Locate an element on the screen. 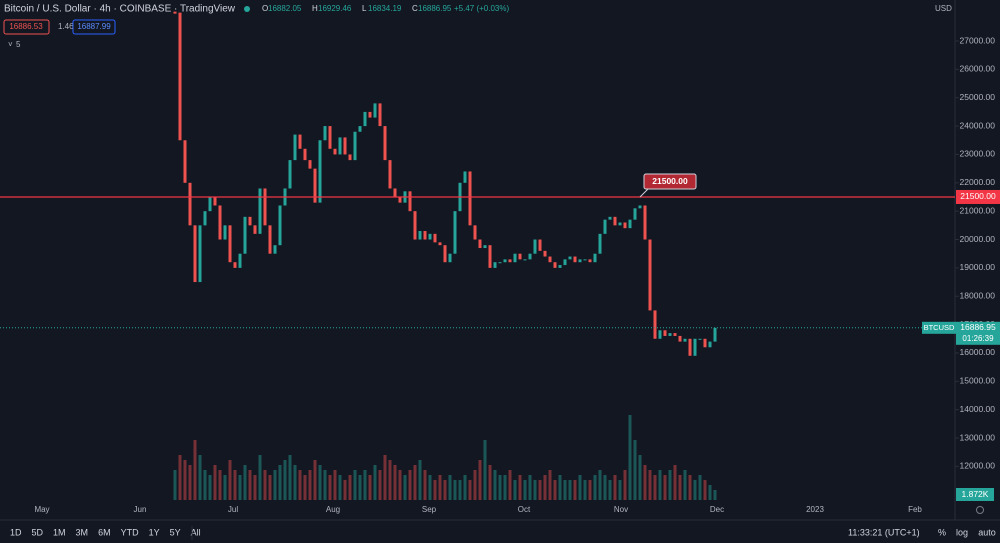 Image resolution: width=1000 pixels, height=543 pixels. currency: USD is located at coordinates (943, 8).